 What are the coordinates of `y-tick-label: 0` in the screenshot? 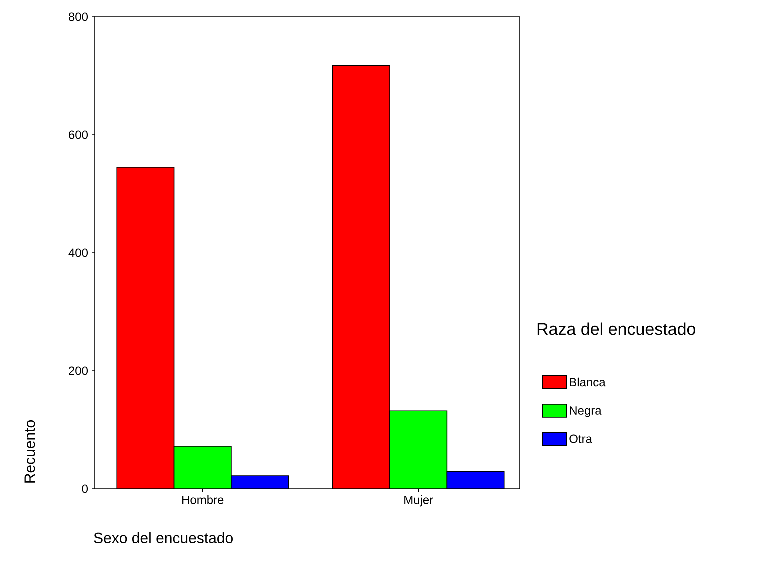 It's located at (85, 489).